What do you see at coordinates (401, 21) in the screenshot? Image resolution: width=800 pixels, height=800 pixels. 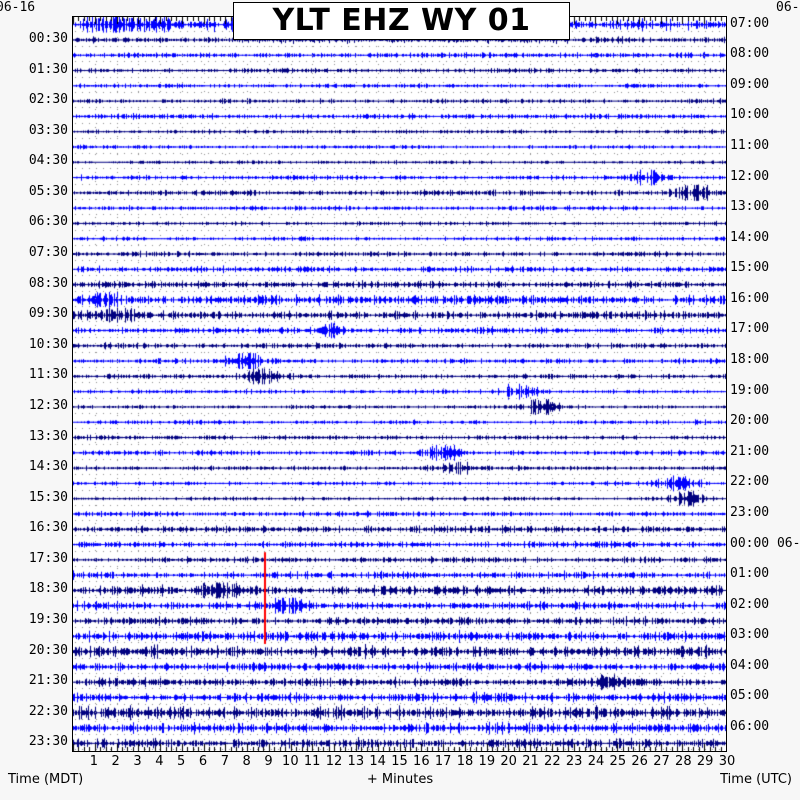 I see `page-title: YLT EHZ WY 01` at bounding box center [401, 21].